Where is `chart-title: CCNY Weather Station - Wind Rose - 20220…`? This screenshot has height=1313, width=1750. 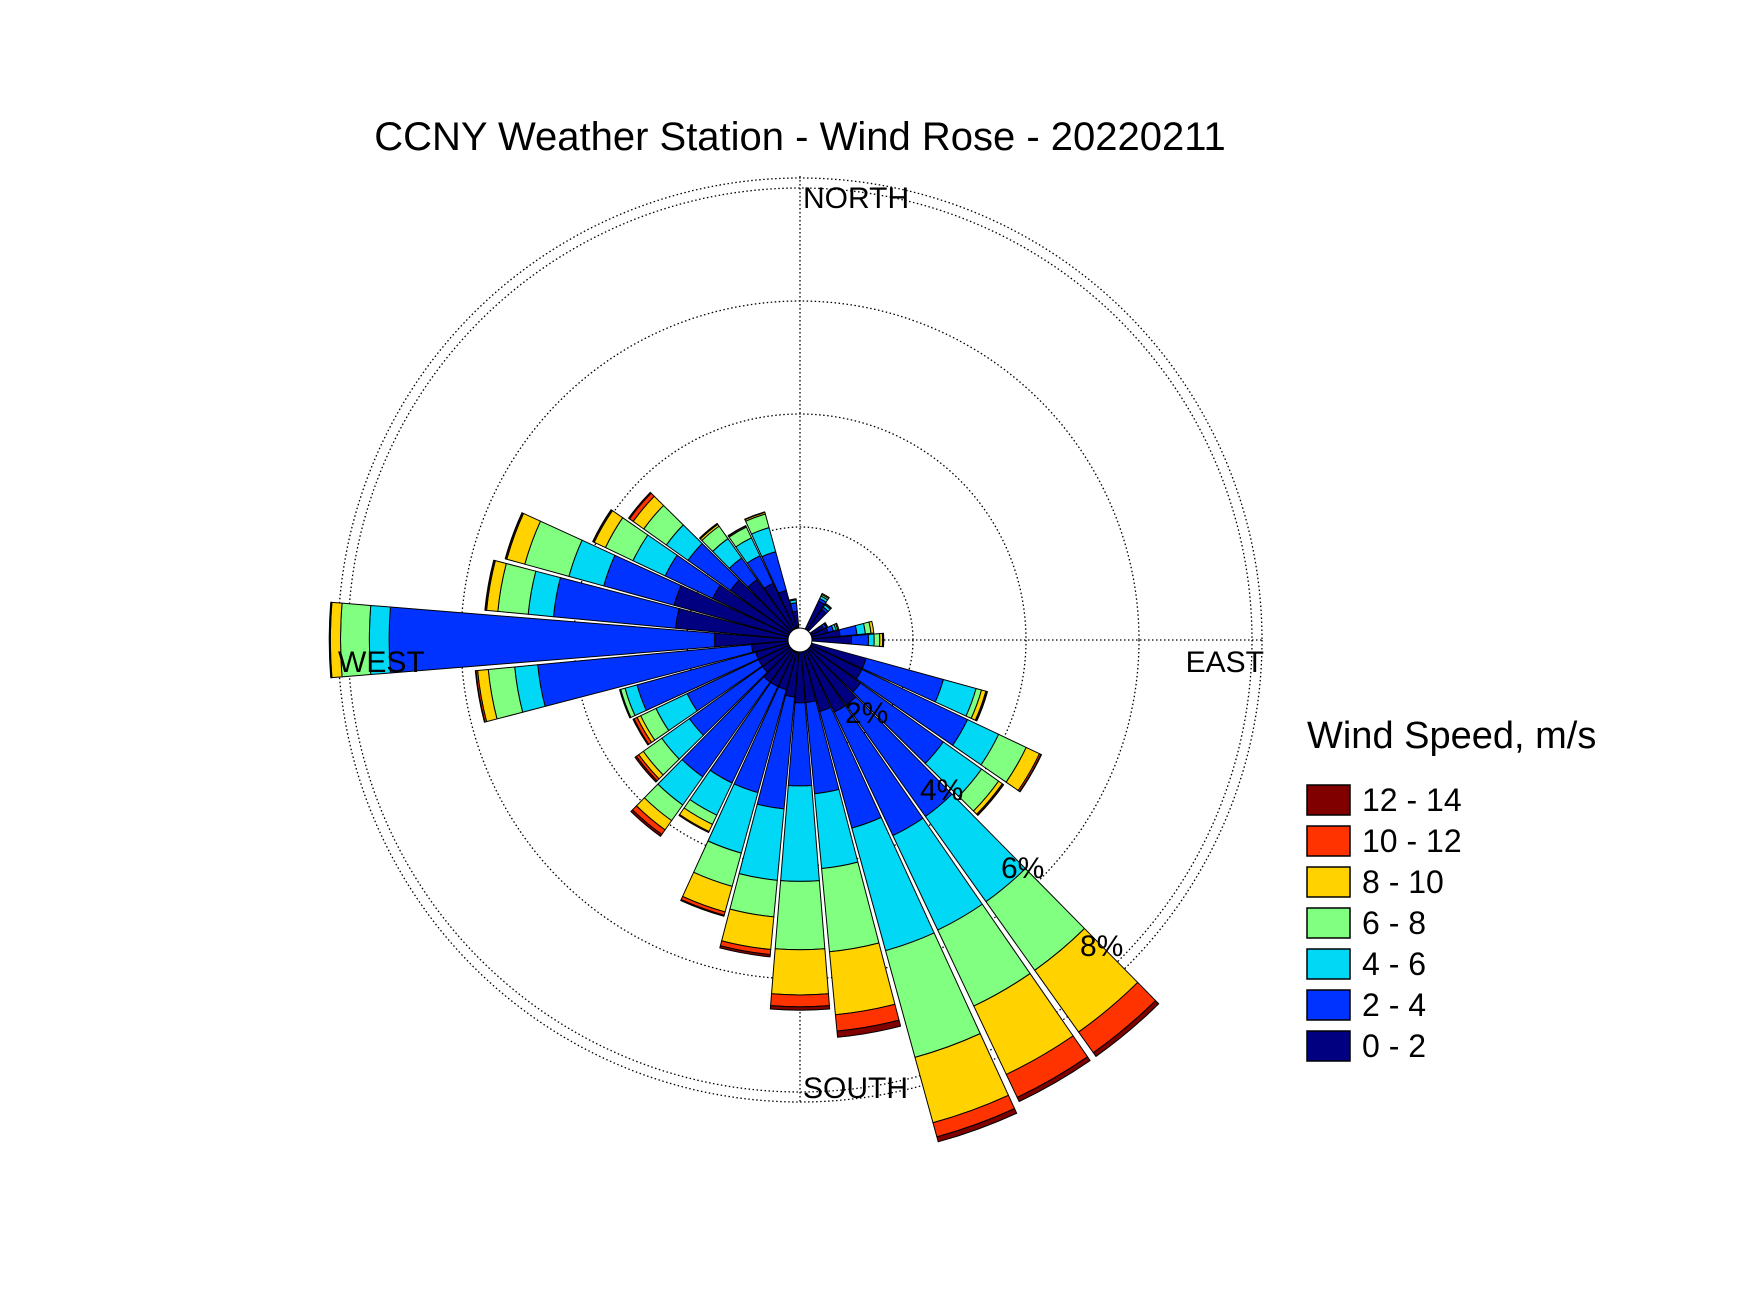 chart-title: CCNY Weather Station - Wind Rose - 20220… is located at coordinates (800, 137).